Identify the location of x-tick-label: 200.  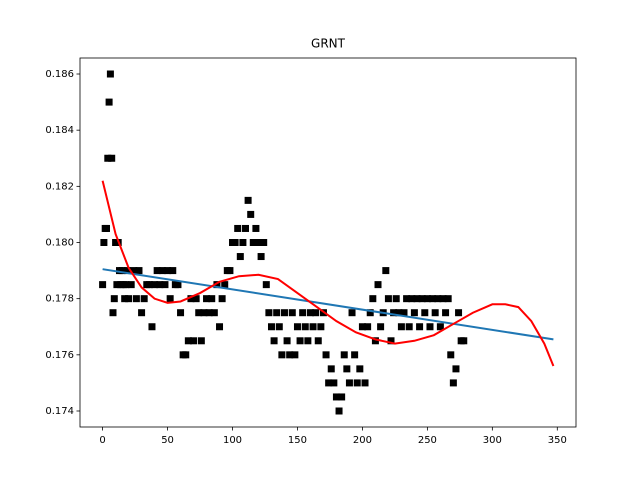
(362, 440).